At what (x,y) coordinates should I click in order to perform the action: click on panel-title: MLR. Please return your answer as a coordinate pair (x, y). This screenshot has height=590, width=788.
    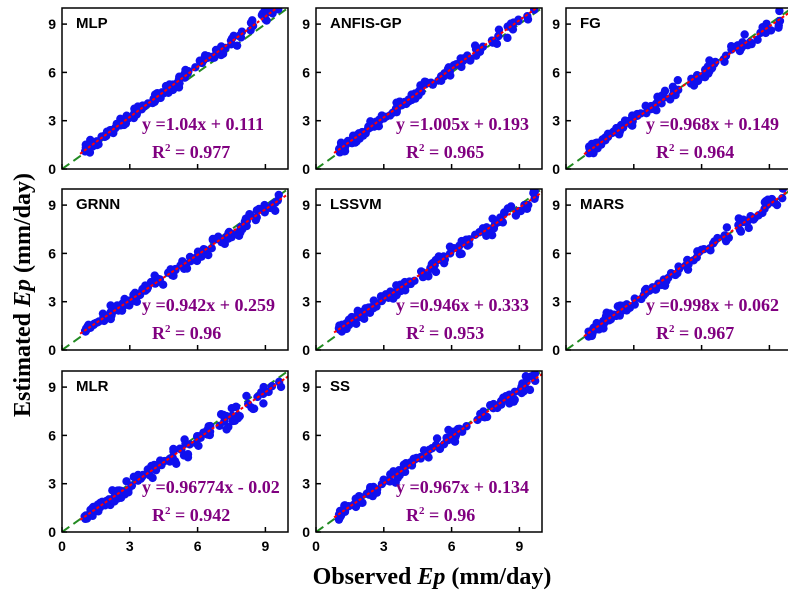
    Looking at the image, I should click on (92, 386).